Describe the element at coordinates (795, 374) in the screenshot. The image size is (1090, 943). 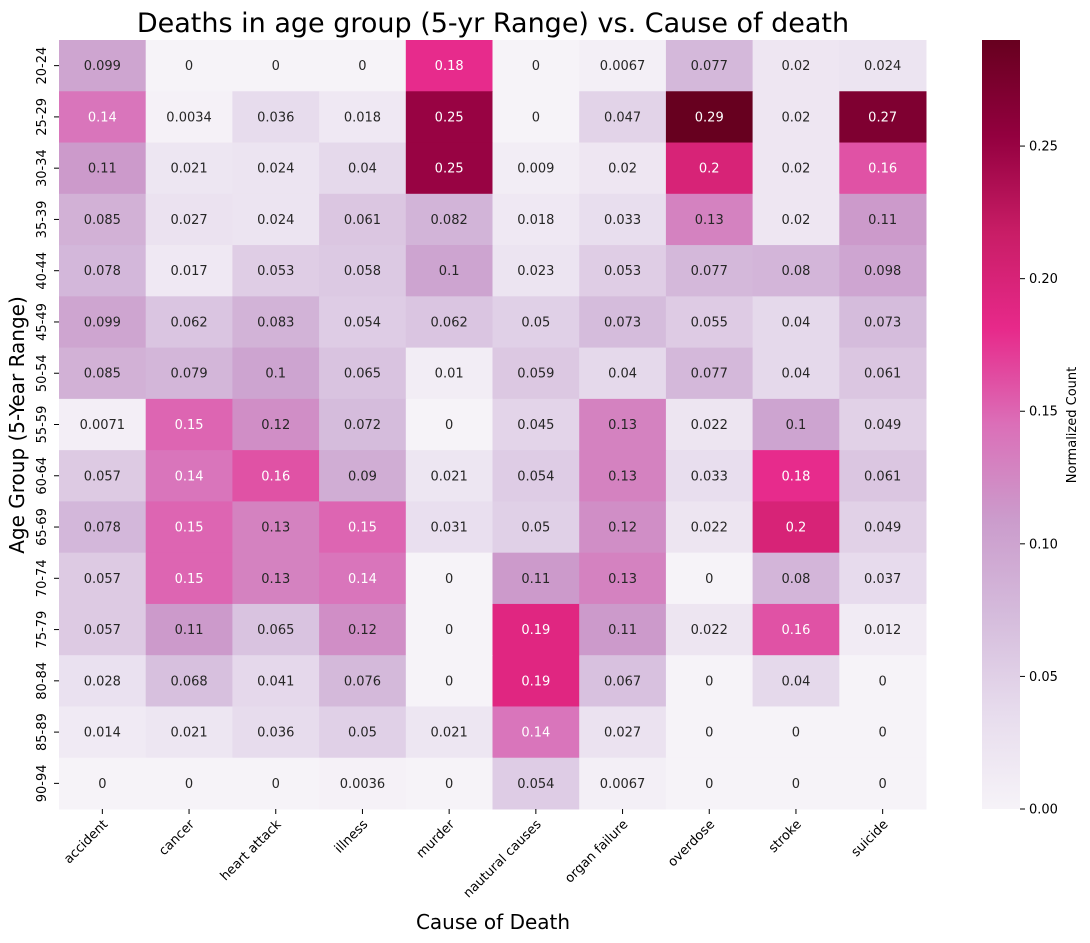
I see `cell-value-label: 0.04` at that location.